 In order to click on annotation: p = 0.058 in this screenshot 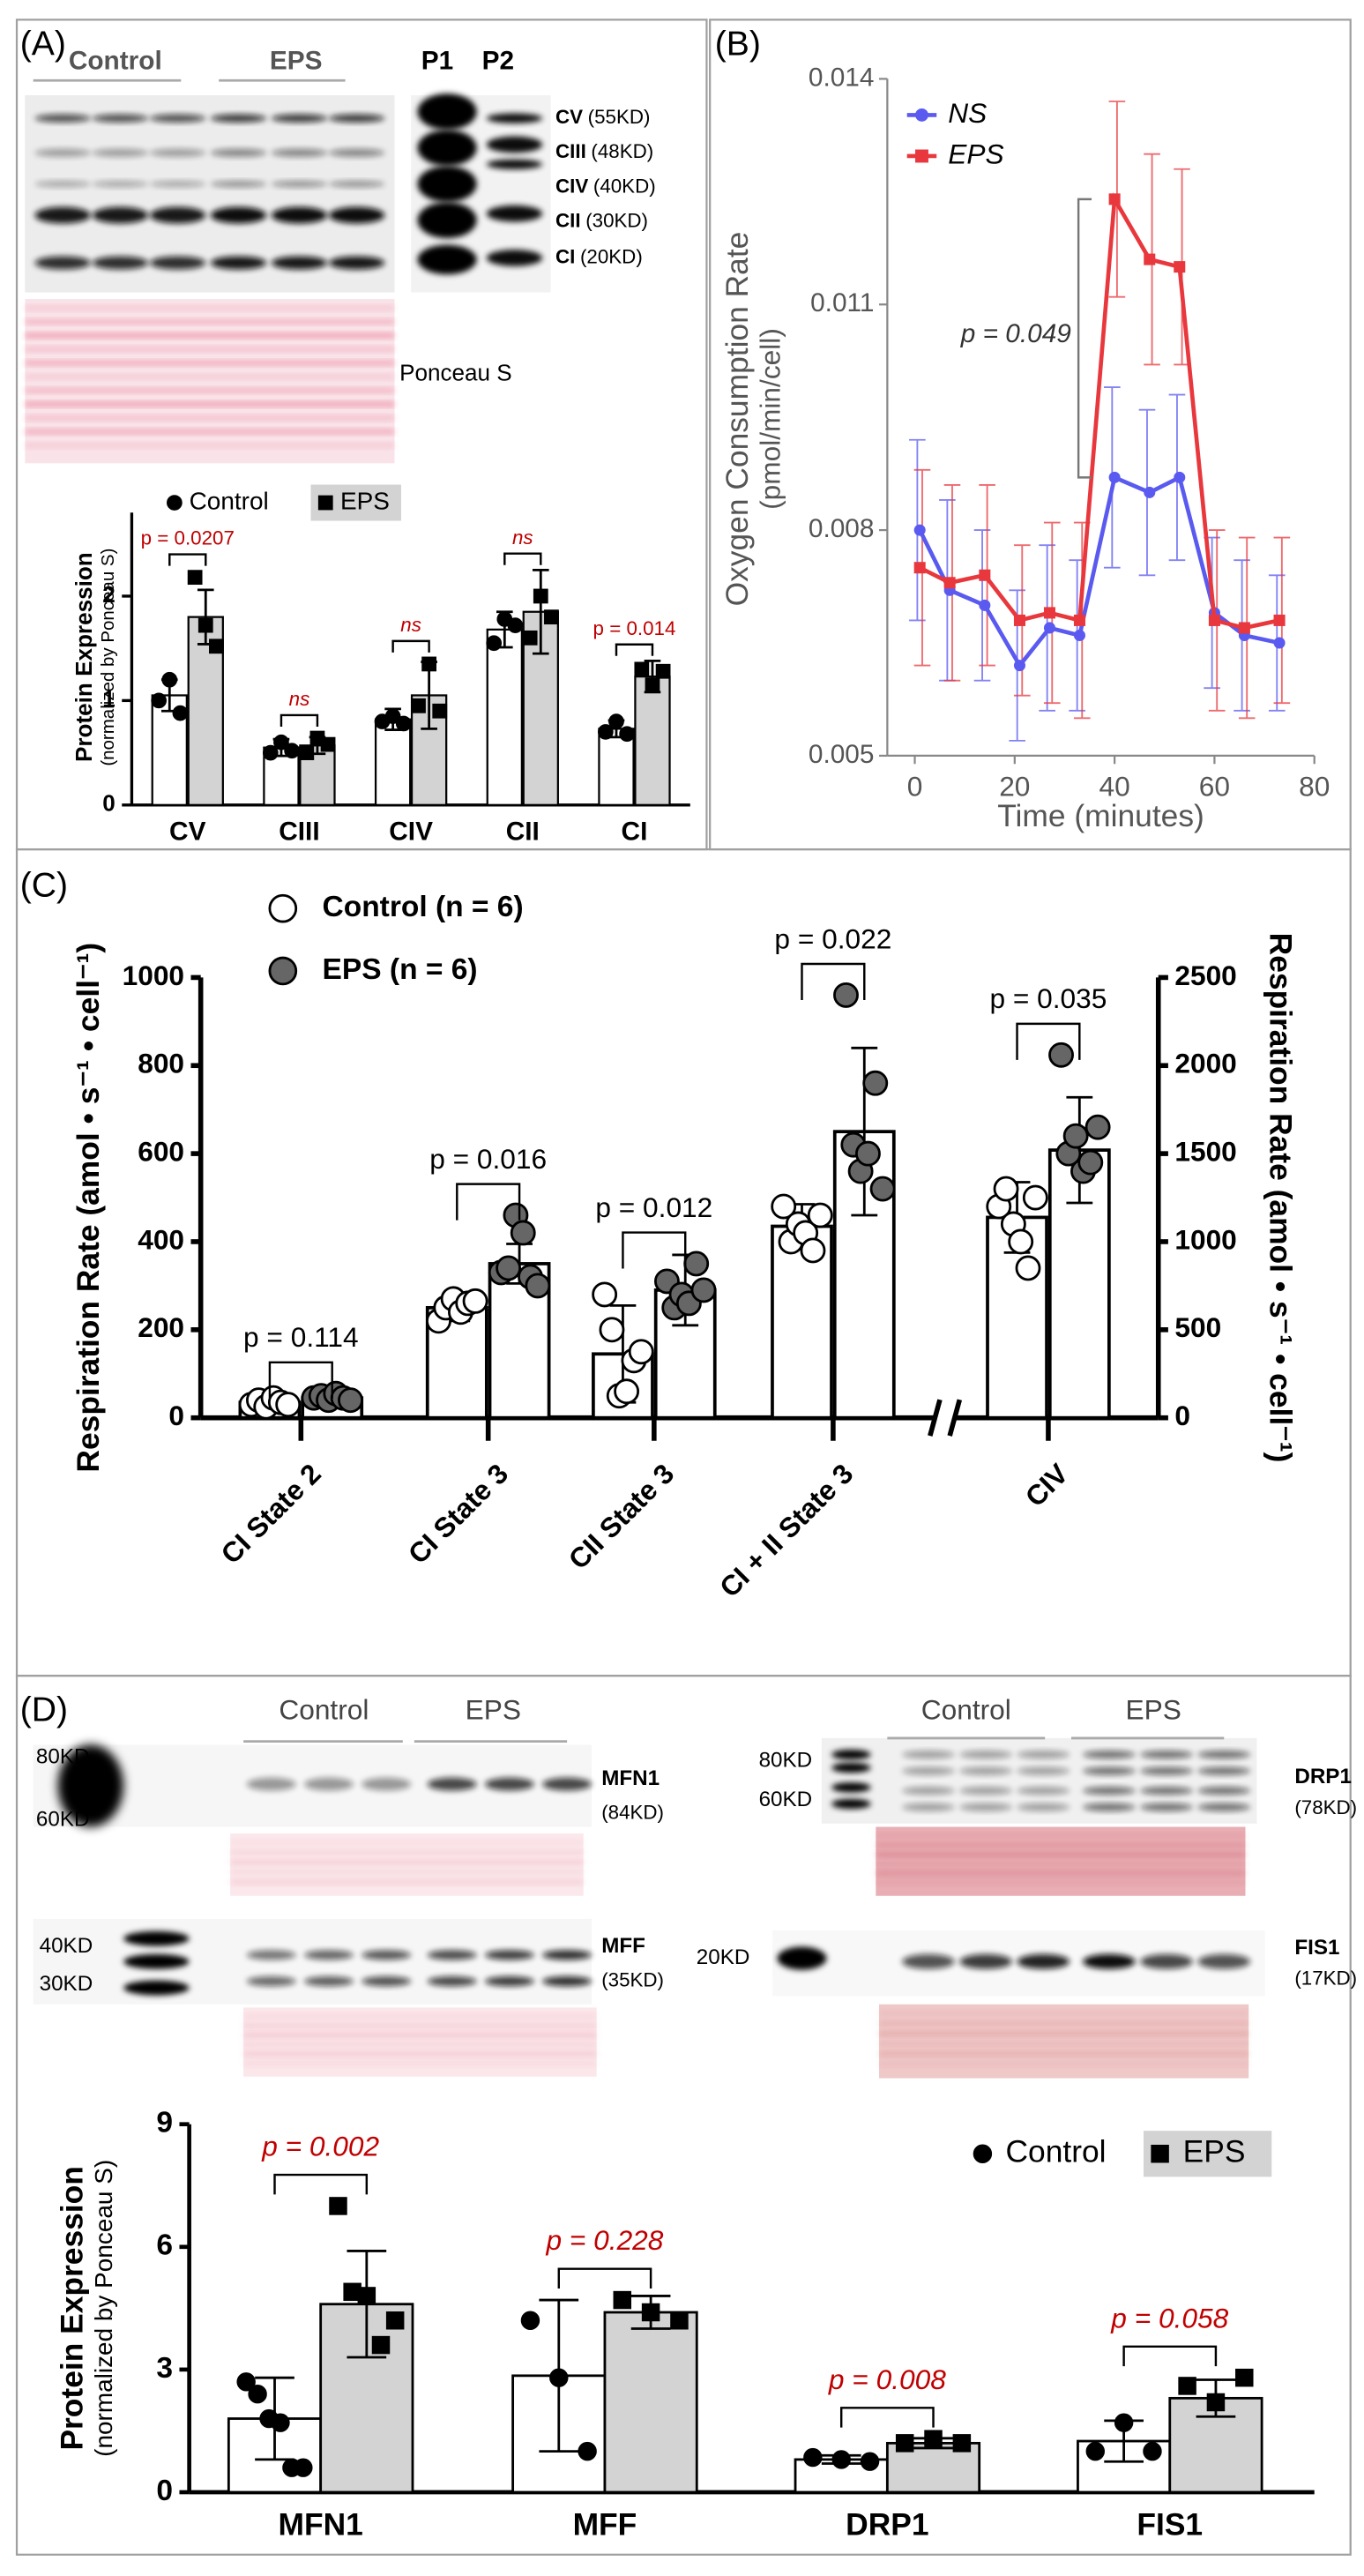, I will do `click(1169, 2317)`.